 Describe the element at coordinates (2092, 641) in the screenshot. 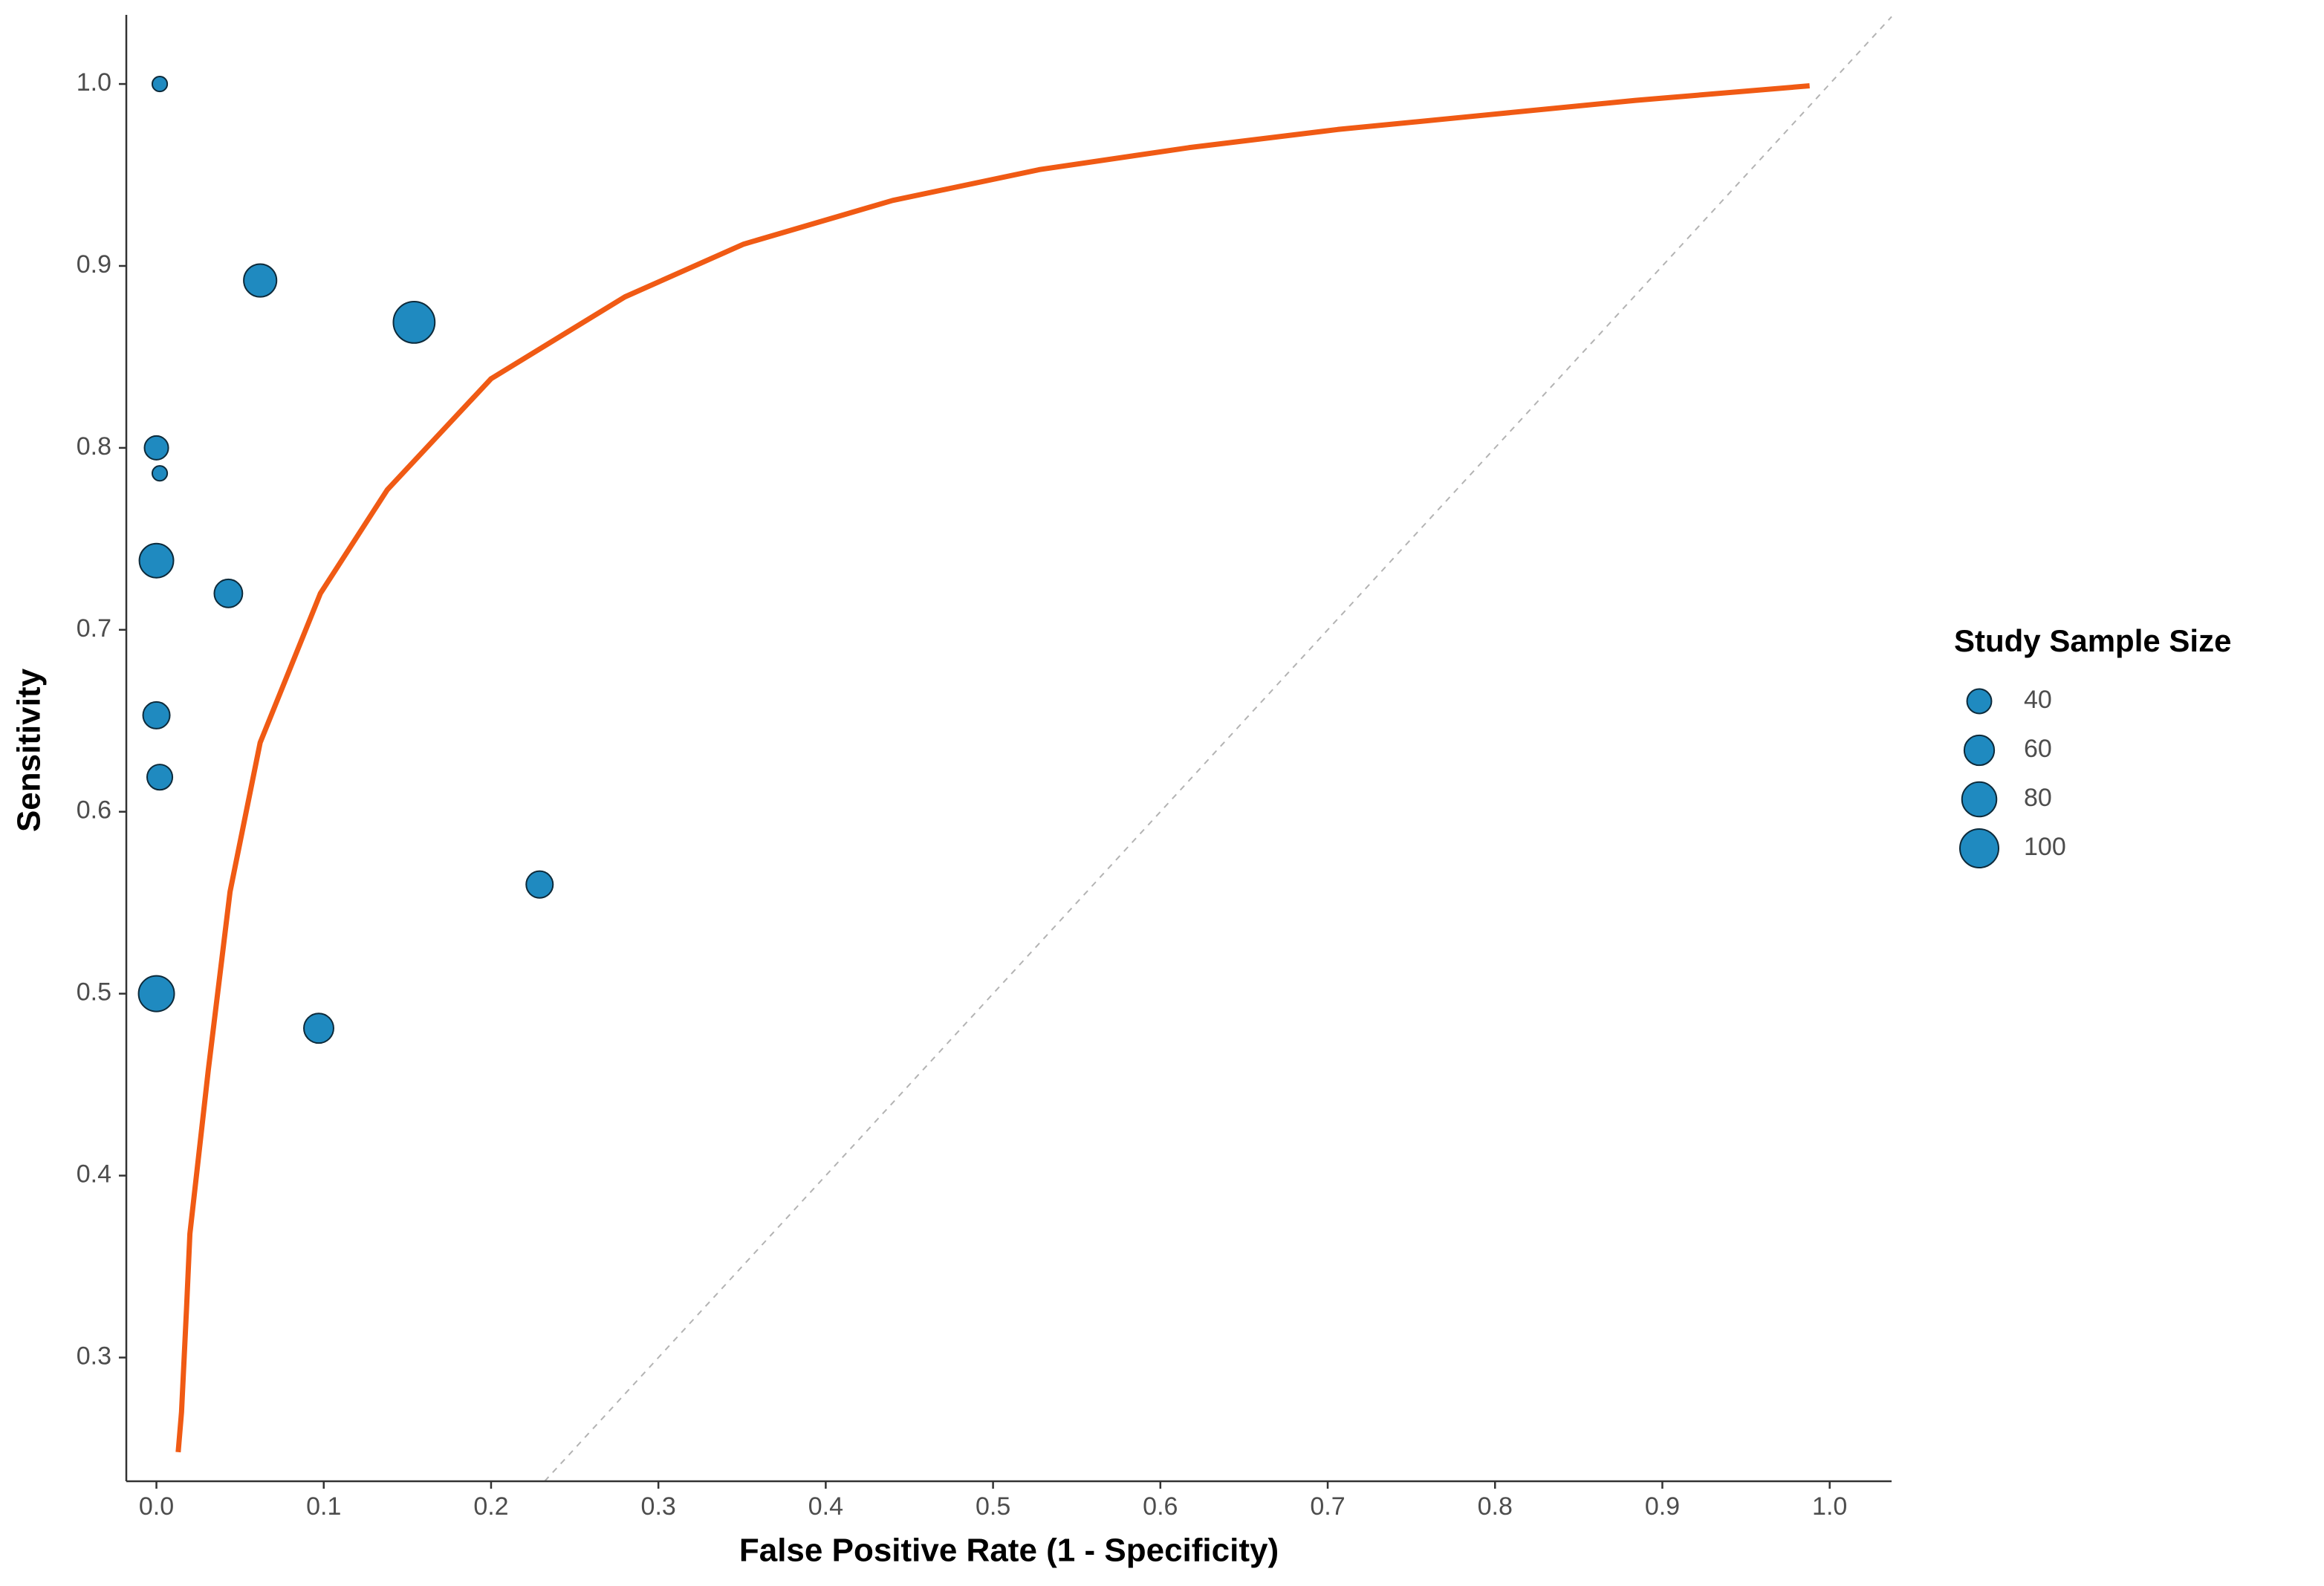

I see `legend-title: Study Sample Size` at that location.